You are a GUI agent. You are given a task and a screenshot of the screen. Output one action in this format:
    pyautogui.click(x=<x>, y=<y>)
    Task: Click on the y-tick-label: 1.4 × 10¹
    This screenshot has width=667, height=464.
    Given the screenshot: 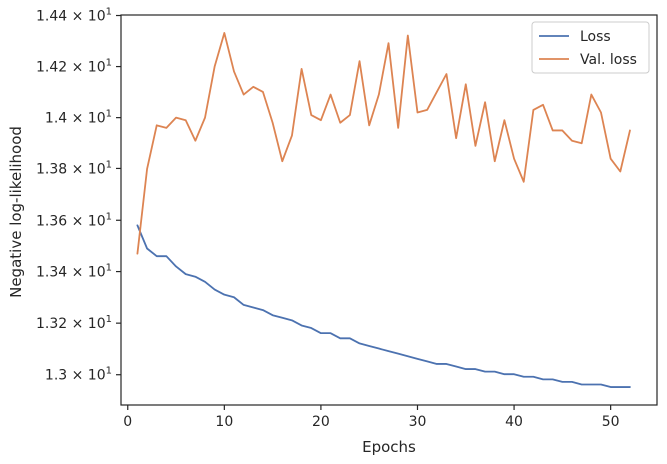 What is the action you would take?
    pyautogui.click(x=78, y=118)
    